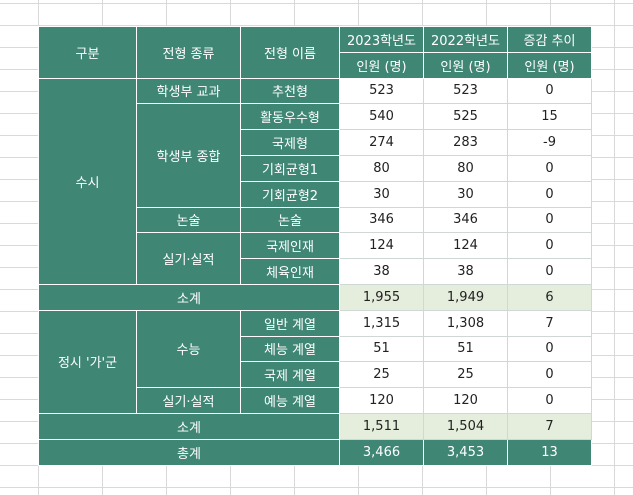  Describe the element at coordinates (381, 271) in the screenshot. I see `value-2023: 38` at that location.